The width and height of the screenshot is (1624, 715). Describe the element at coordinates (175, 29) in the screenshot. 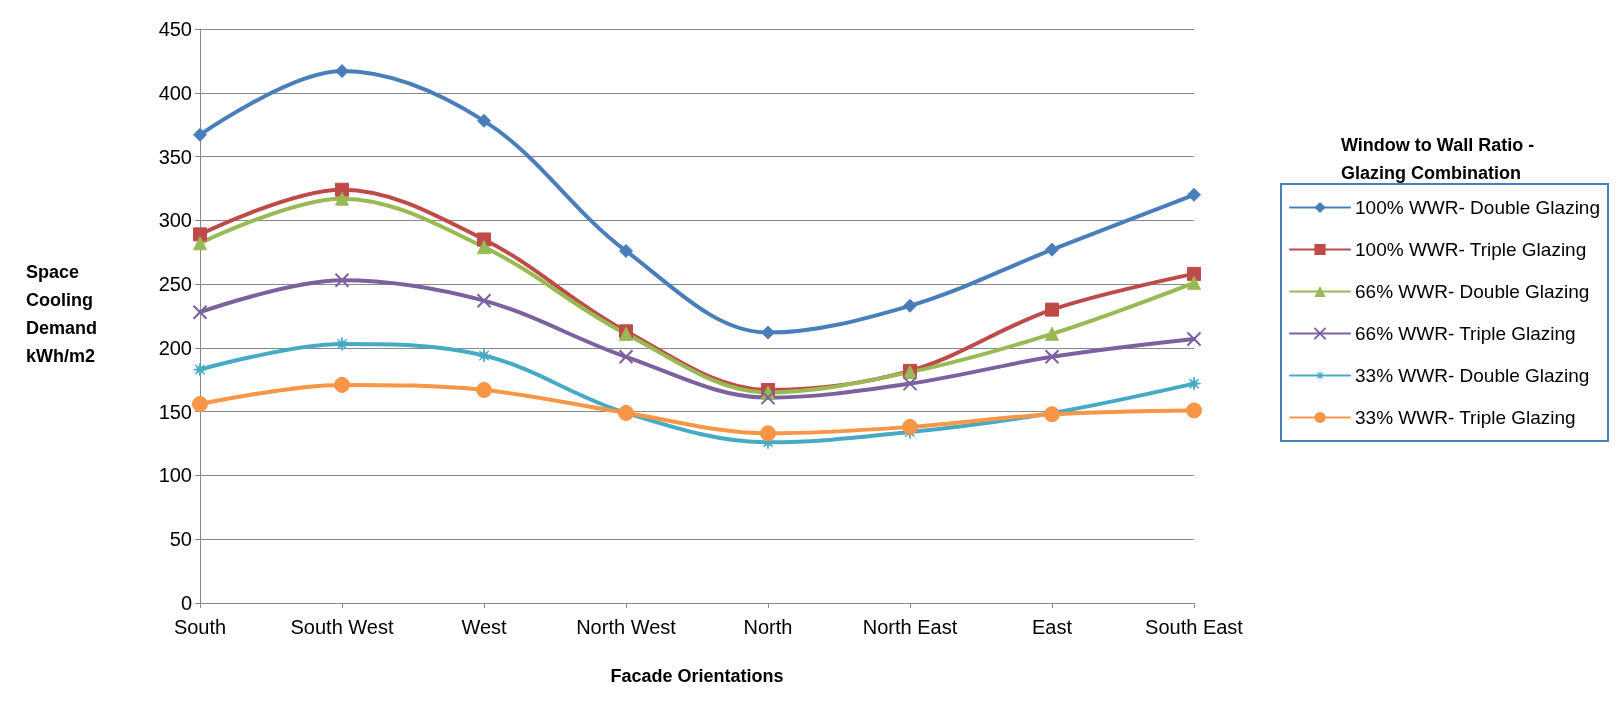

I see `y-tick-label: 450` at that location.